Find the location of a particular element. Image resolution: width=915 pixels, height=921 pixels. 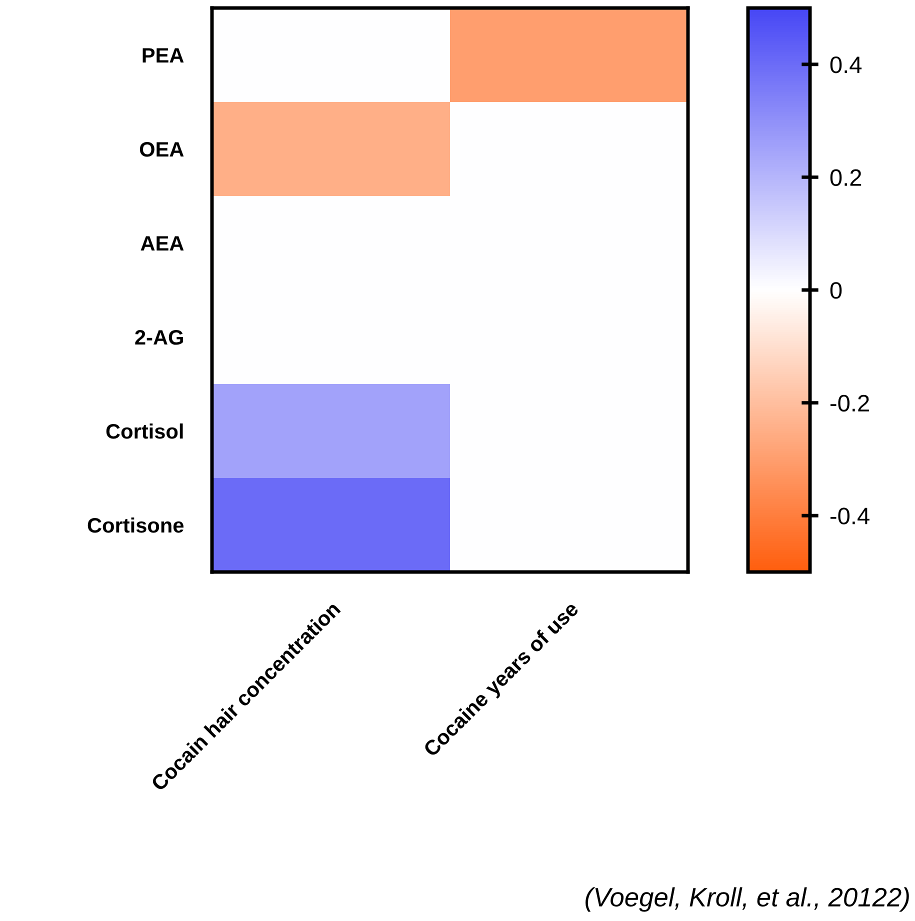

color-bar-label: 0 is located at coordinates (836, 290).